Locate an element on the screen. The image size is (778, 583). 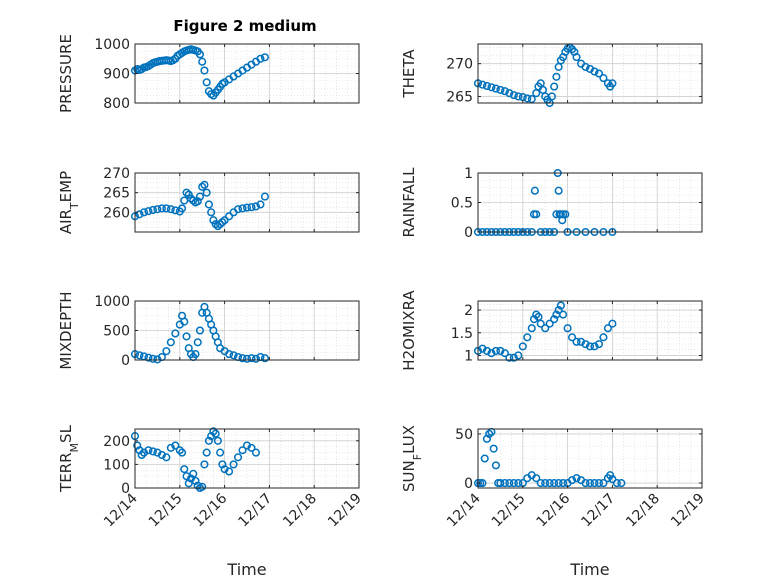
y-axis-label: RAINFALL is located at coordinates (409, 202).